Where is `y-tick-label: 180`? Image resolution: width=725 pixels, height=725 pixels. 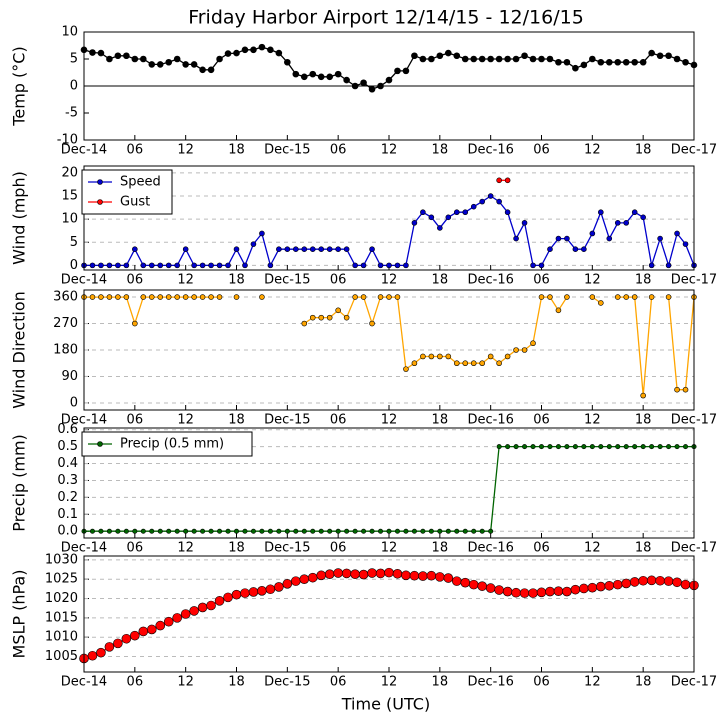
y-tick-label: 180 is located at coordinates (65, 350).